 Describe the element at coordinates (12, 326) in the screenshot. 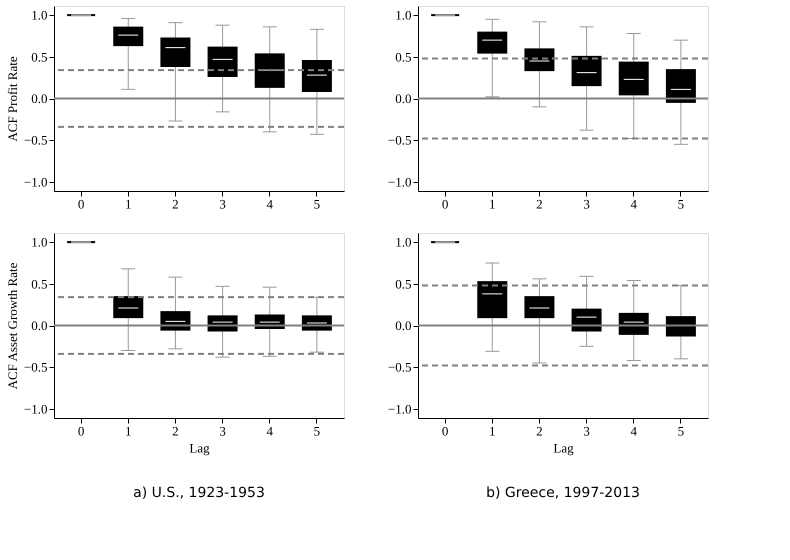

I see `y-axis-title: ACF Asset Growth Rate` at that location.